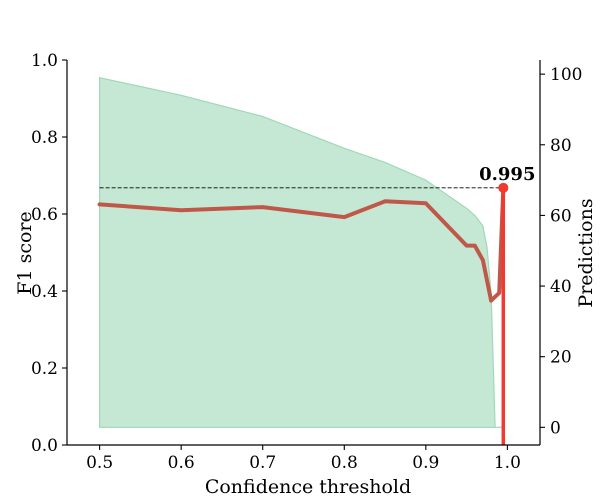 Image resolution: width=600 pixels, height=500 pixels. I want to click on y2-tick-label: 60, so click(561, 216).